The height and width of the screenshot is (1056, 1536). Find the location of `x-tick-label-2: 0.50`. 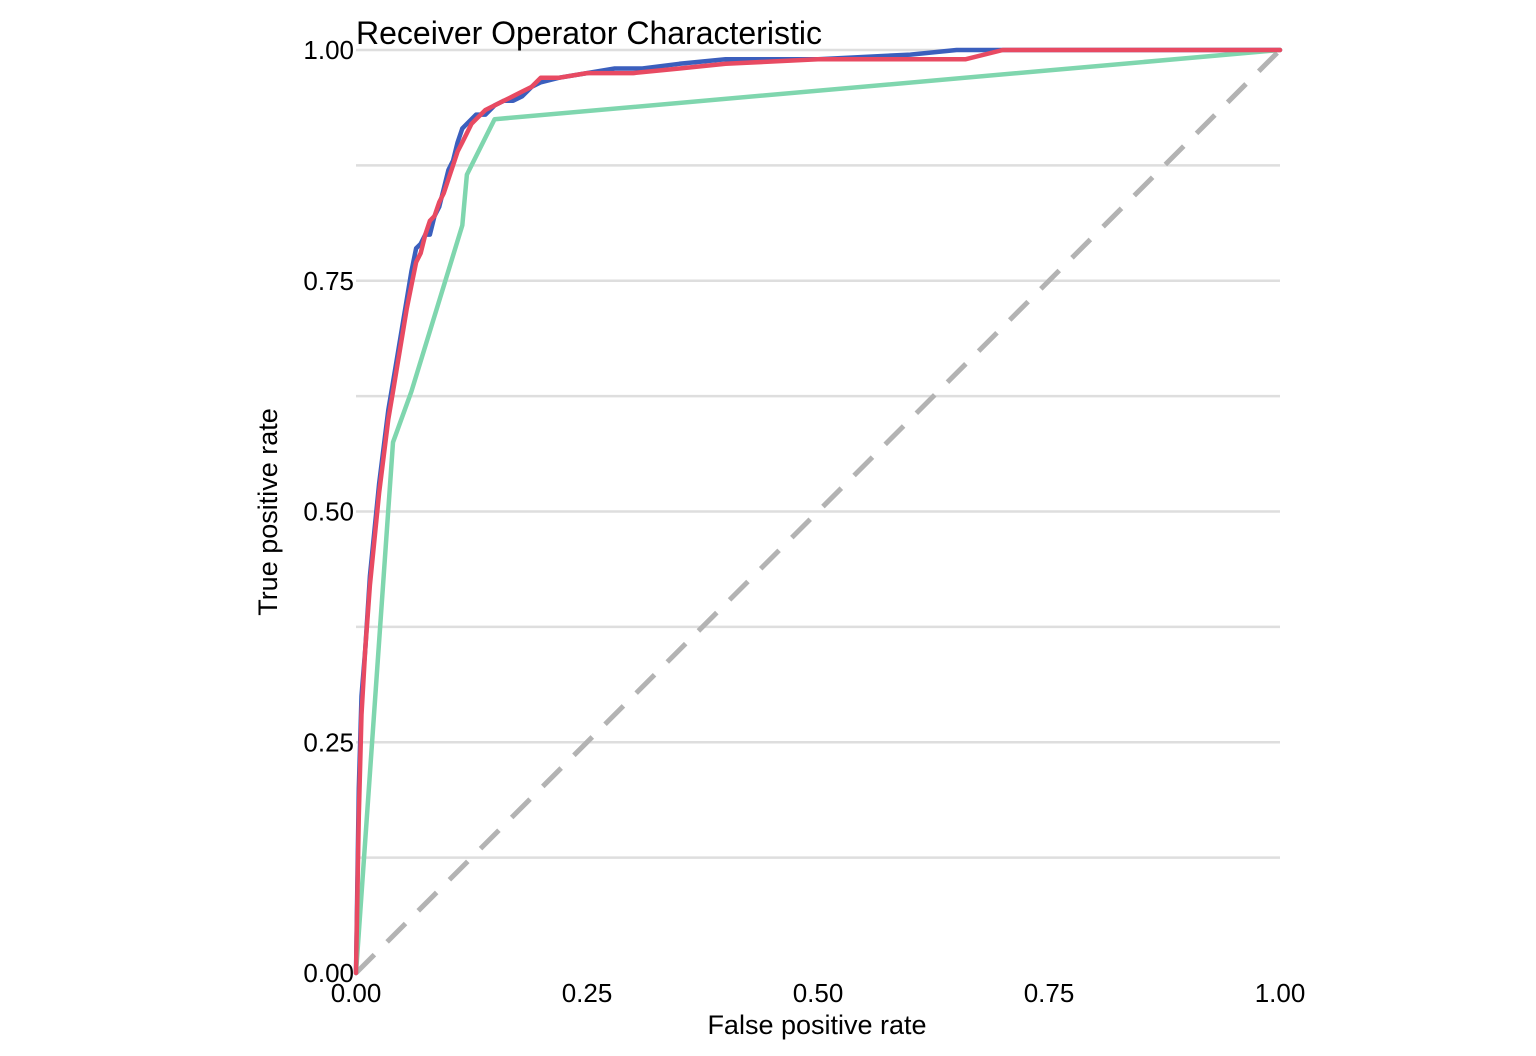

x-tick-label-2: 0.50 is located at coordinates (818, 993).